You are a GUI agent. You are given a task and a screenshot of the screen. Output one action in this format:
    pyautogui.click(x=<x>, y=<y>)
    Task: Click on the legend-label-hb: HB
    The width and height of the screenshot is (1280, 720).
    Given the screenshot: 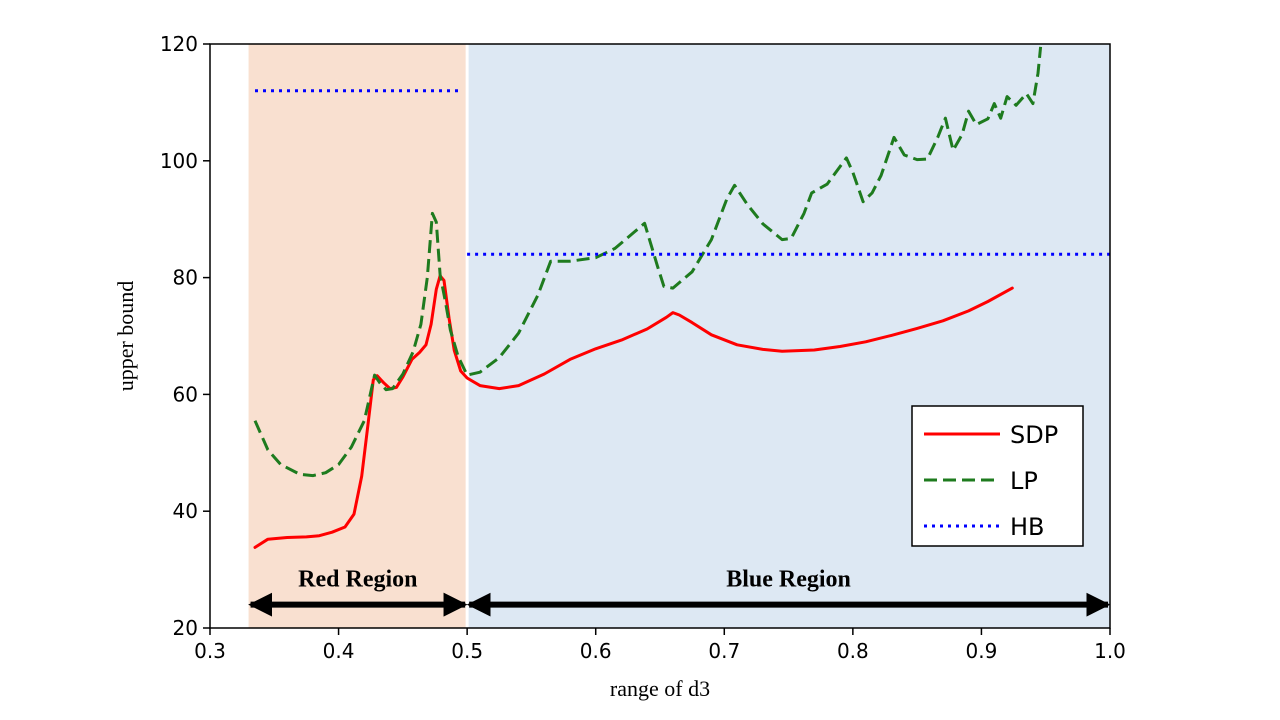 What is the action you would take?
    pyautogui.click(x=1027, y=527)
    